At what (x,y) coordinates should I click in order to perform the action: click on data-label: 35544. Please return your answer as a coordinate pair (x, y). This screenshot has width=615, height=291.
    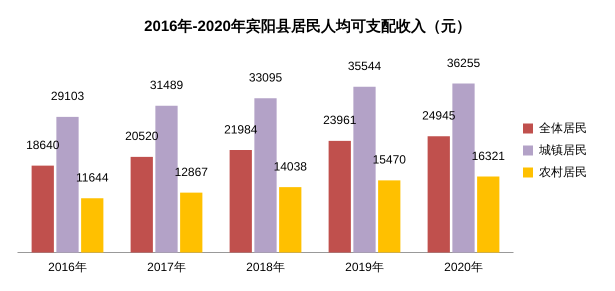
    Looking at the image, I should click on (365, 66).